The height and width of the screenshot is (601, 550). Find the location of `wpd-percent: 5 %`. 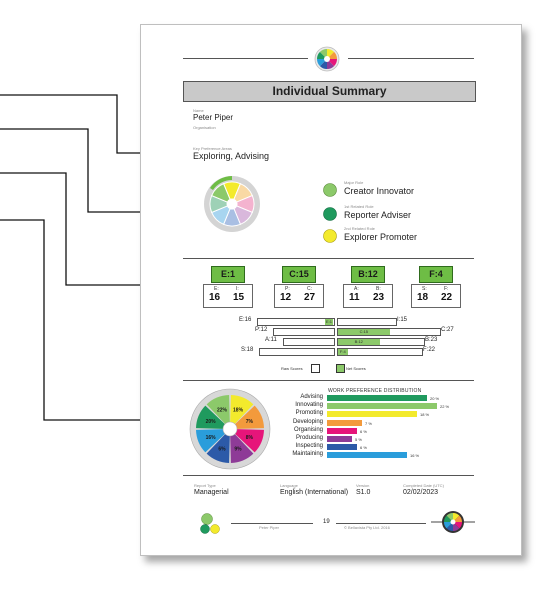

wpd-percent: 5 % is located at coordinates (358, 439).